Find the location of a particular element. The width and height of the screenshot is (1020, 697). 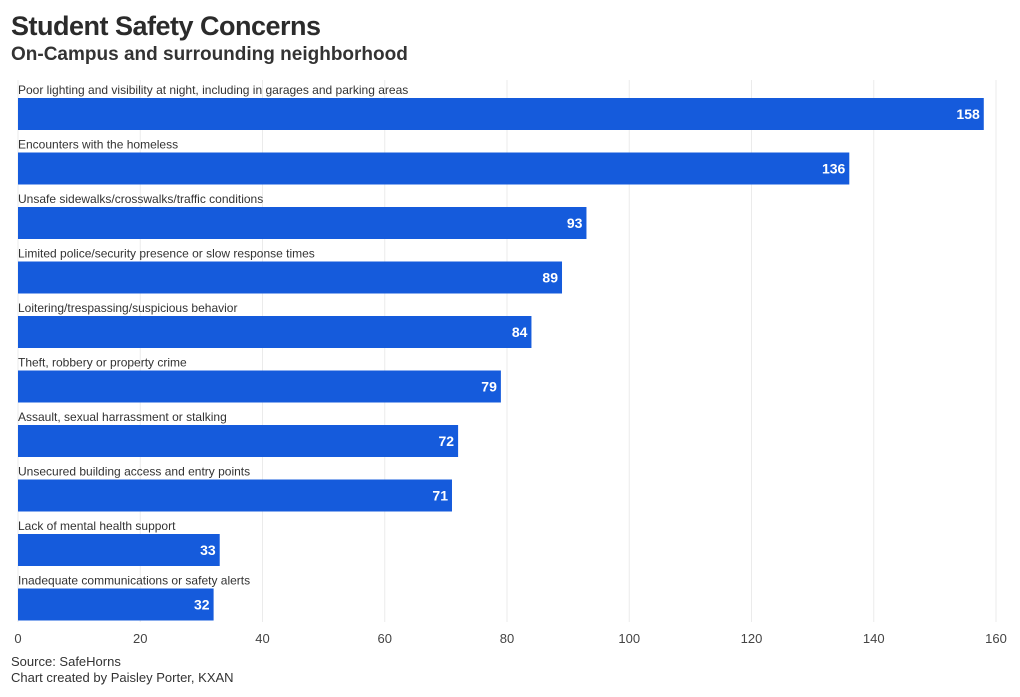

bar-value-label: 72 is located at coordinates (447, 441).